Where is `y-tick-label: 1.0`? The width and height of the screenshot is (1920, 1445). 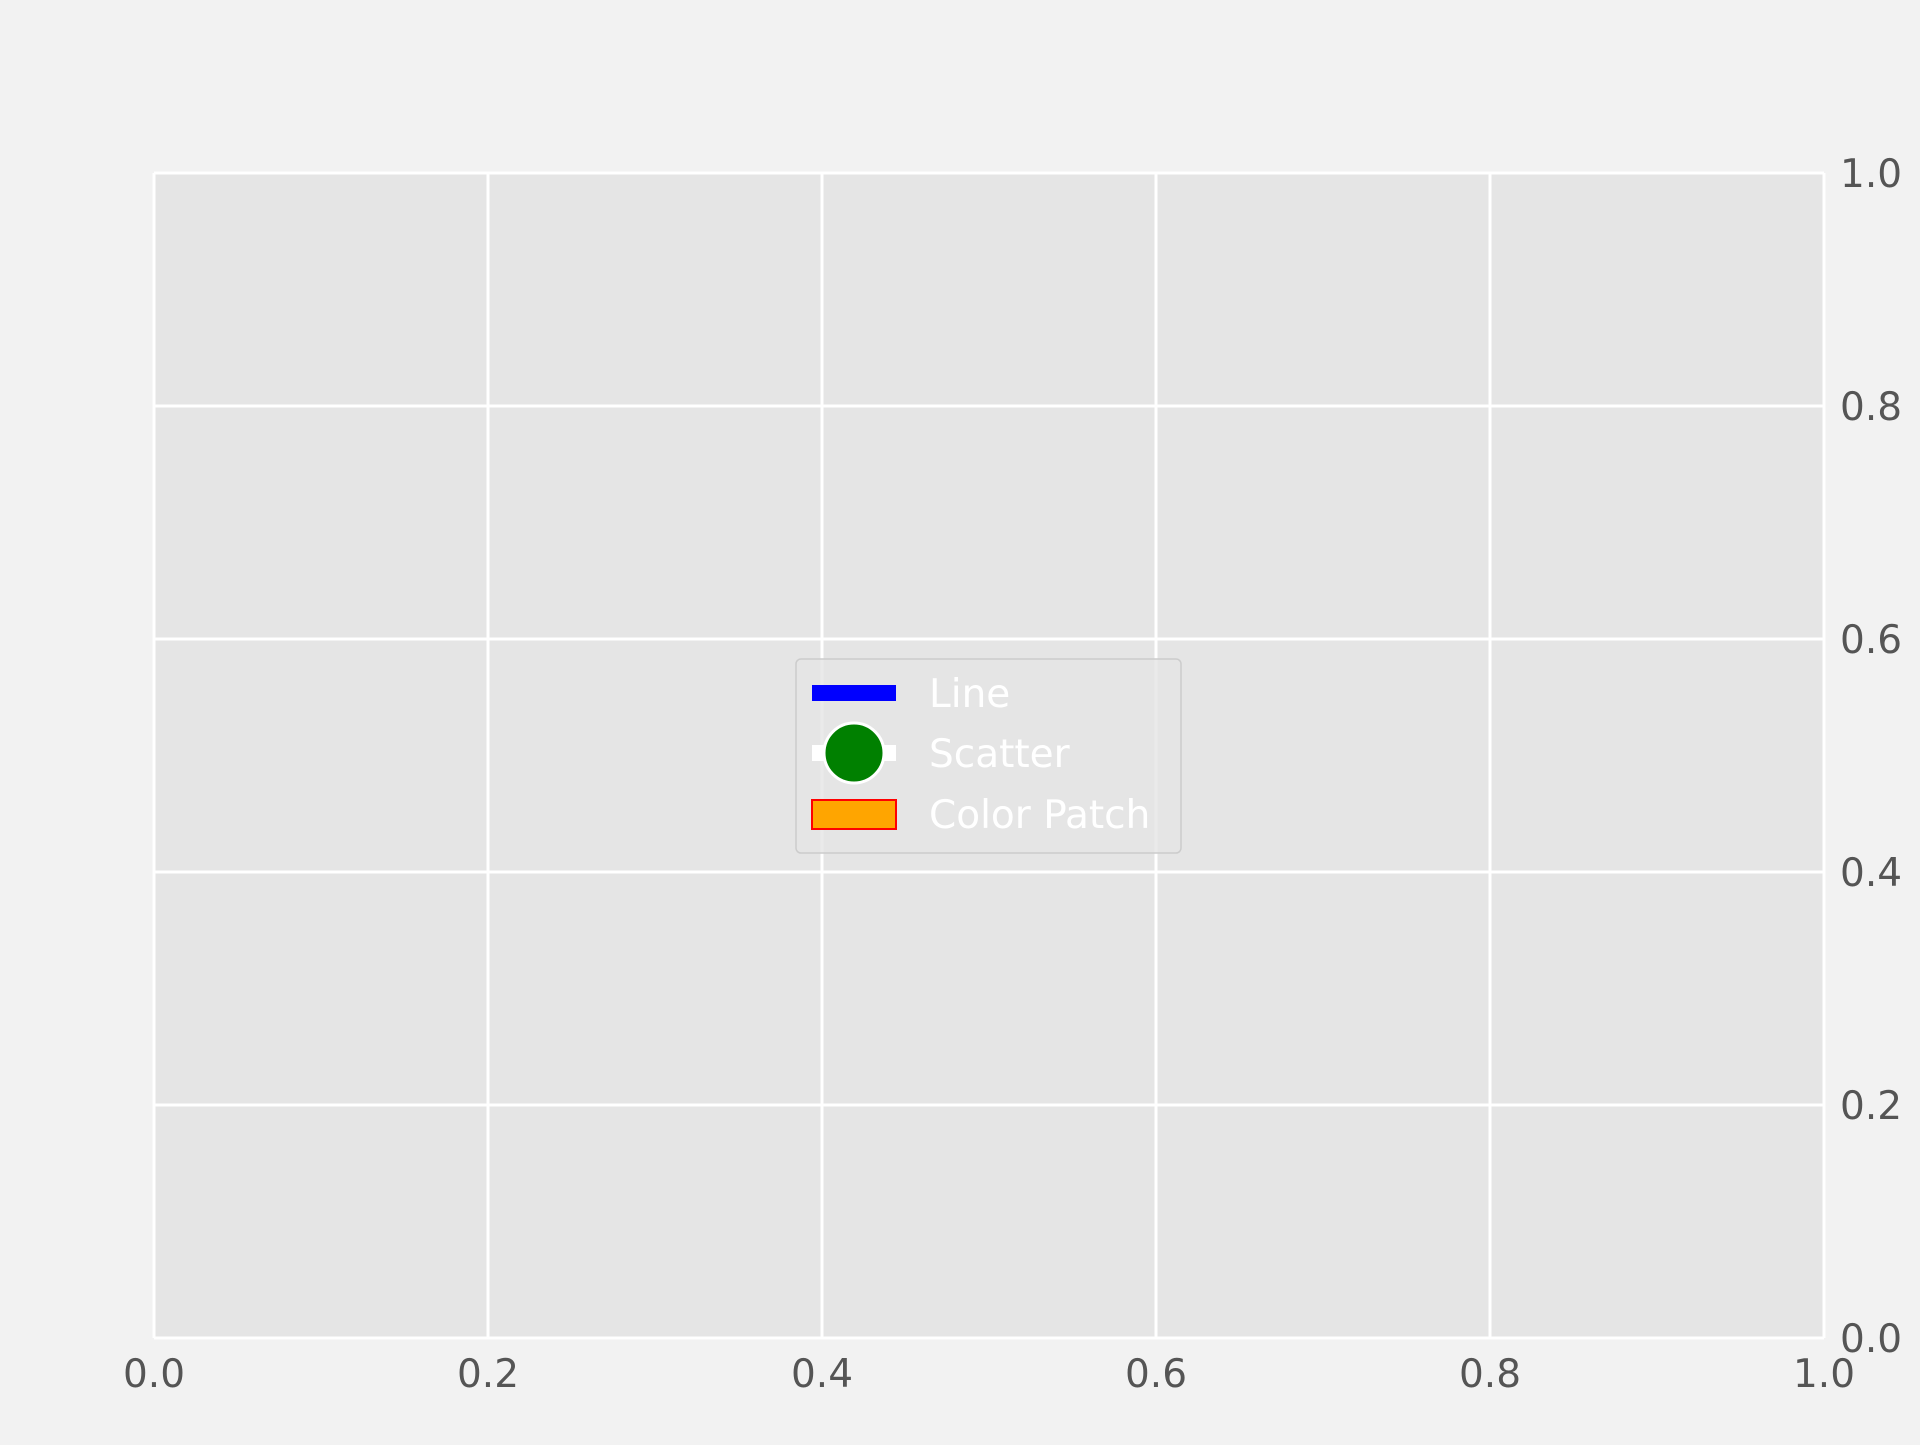
y-tick-label: 1.0 is located at coordinates (1871, 174).